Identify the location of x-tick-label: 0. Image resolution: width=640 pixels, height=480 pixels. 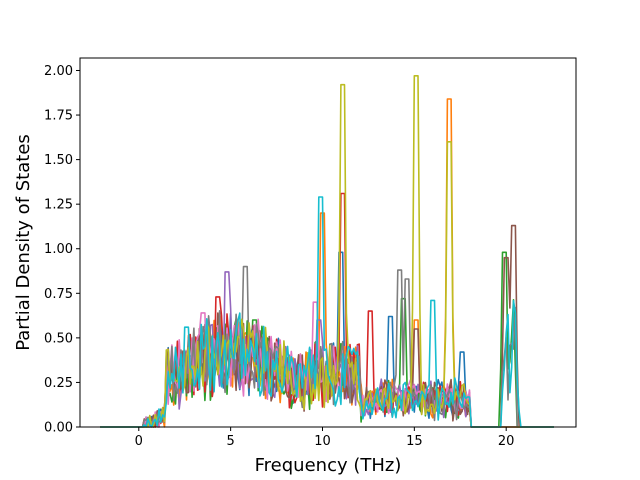
(139, 441).